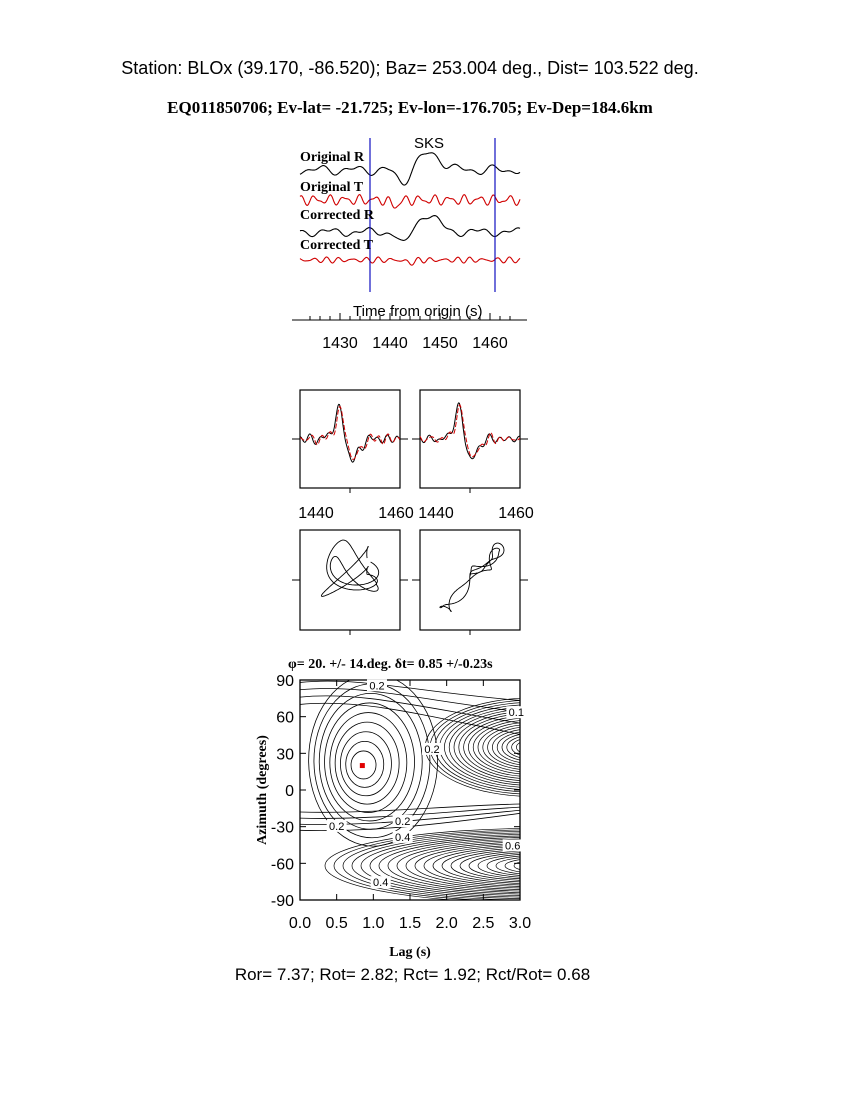 This screenshot has height=1100, width=850. I want to click on lag-tick-label: 2.0, so click(447, 923).